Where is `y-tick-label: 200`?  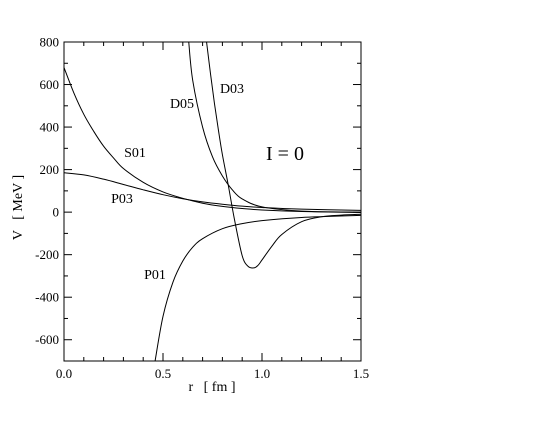
y-tick-label: 200 is located at coordinates (50, 169).